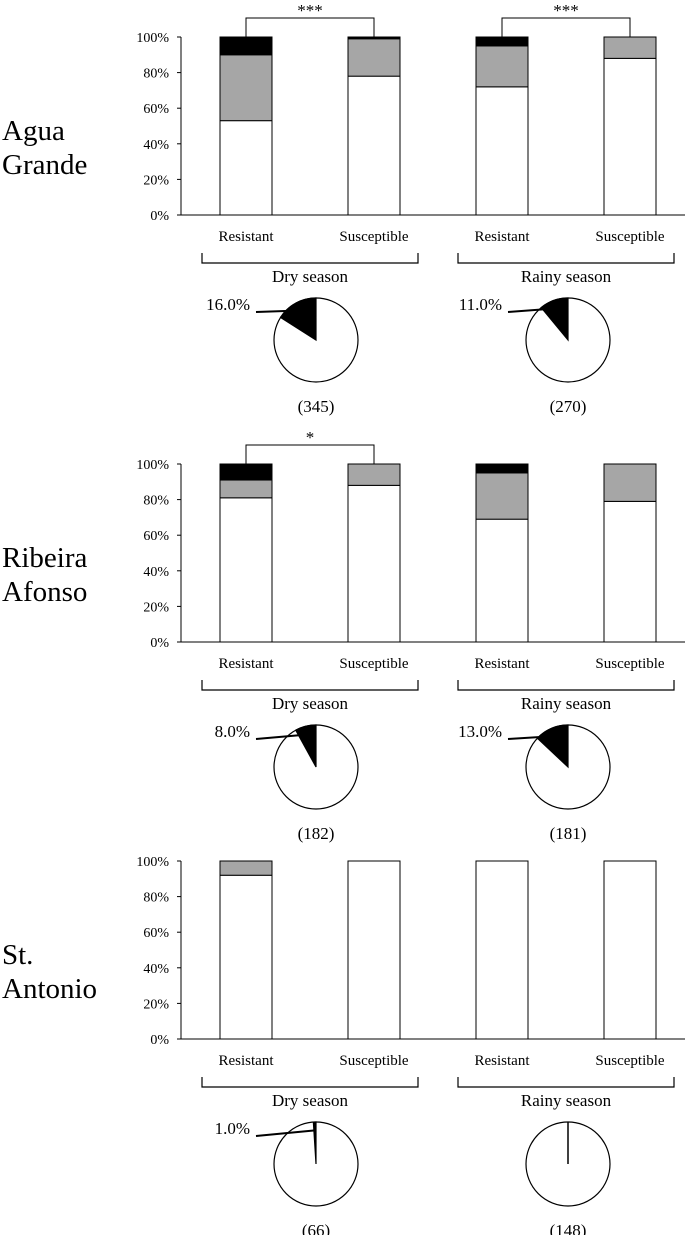 The width and height of the screenshot is (695, 1235). What do you see at coordinates (568, 833) in the screenshot?
I see `pie-sample-count: (181)` at bounding box center [568, 833].